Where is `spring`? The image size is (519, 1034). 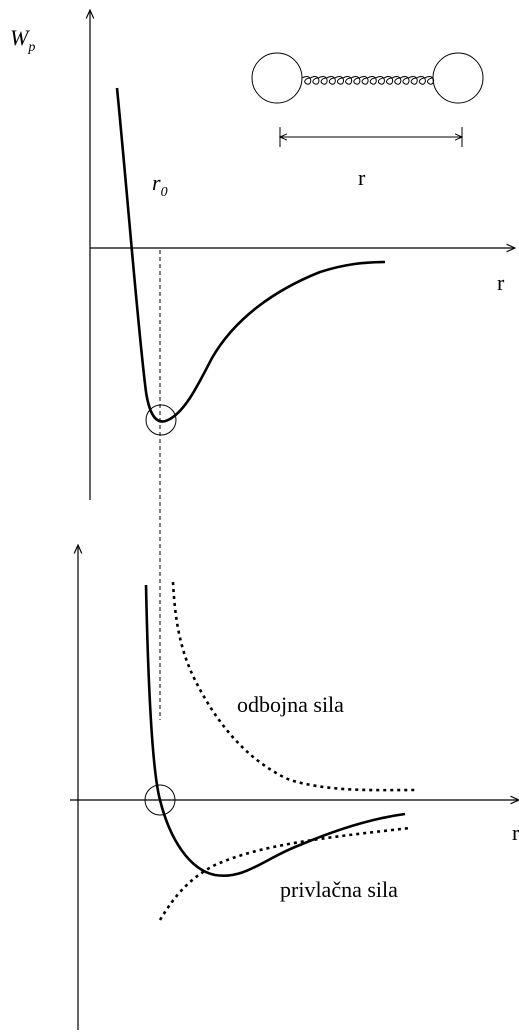
spring is located at coordinates (367, 80).